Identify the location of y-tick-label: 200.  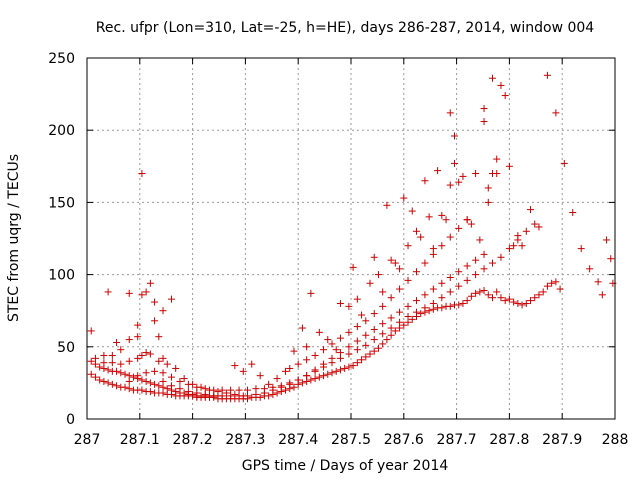
(61, 131).